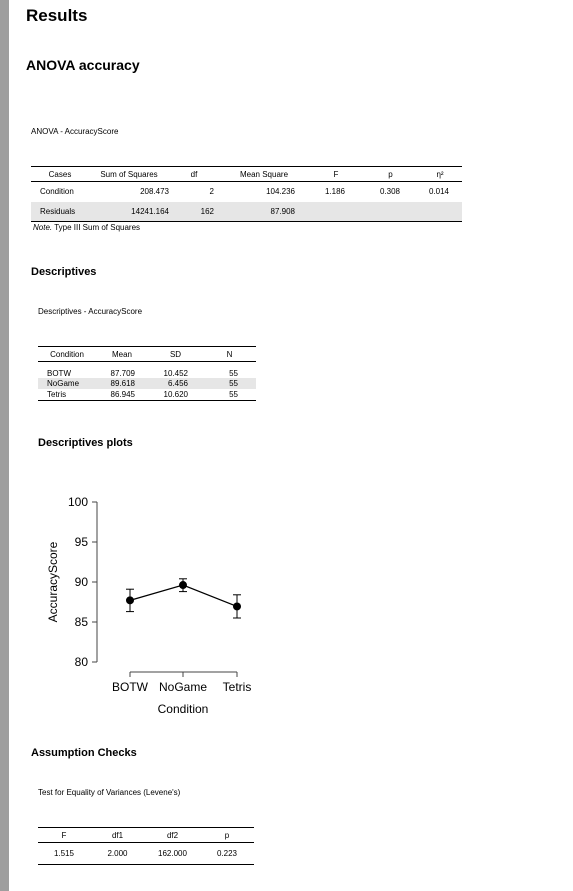 The image size is (573, 891). I want to click on anova-col-ss: Sum of Squares, so click(129, 174).